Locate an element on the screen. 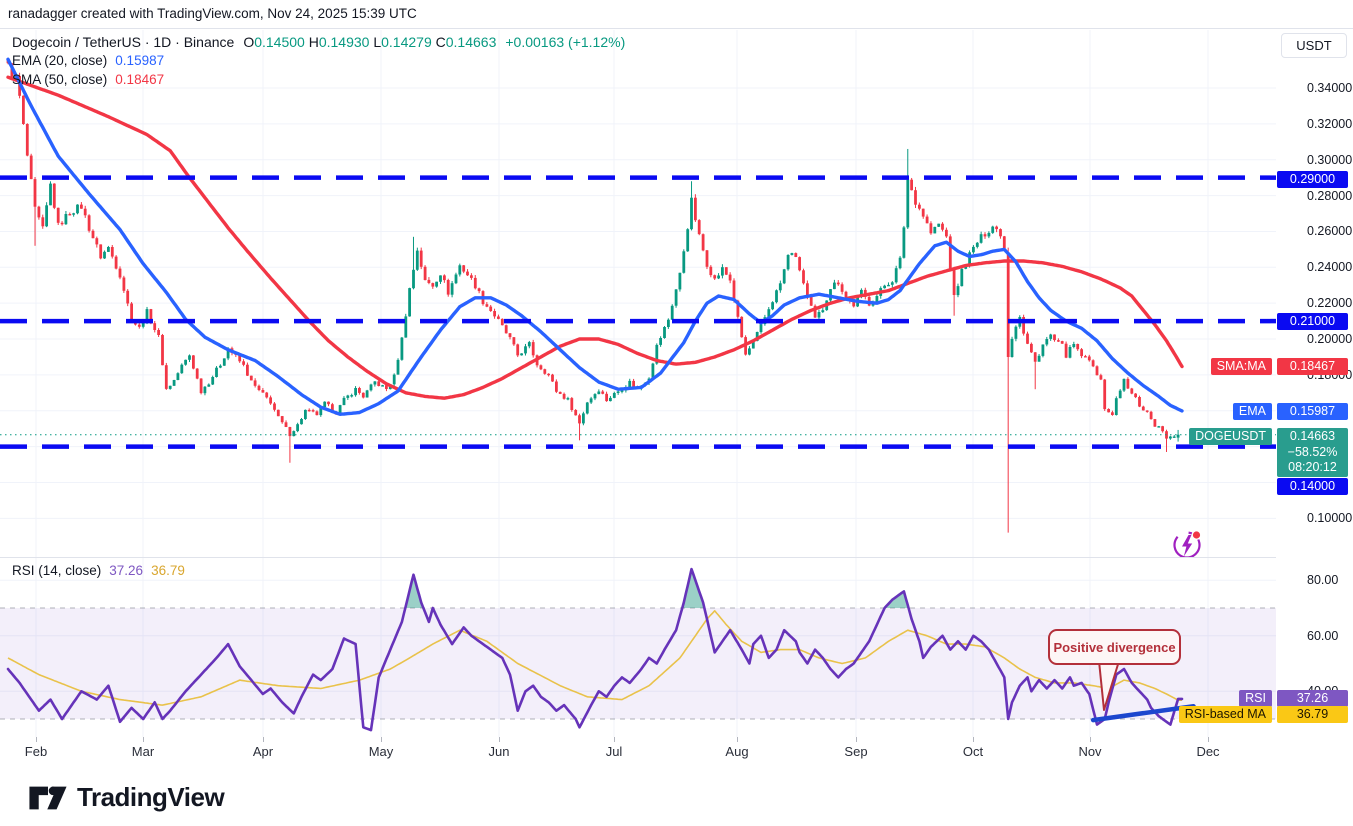 This screenshot has width=1353, height=826. price-tick: 0.22000 is located at coordinates (1330, 303).